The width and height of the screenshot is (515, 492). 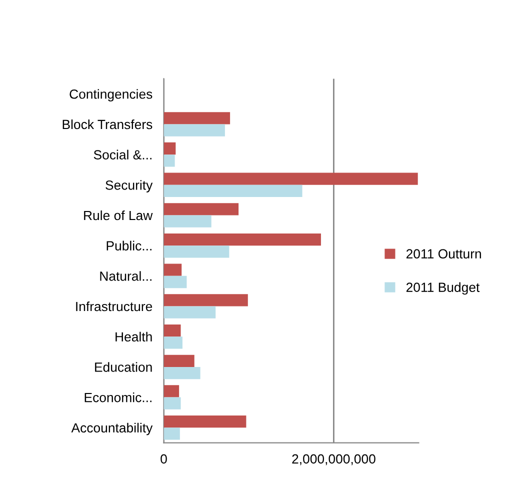 What do you see at coordinates (112, 429) in the screenshot?
I see `y-tick-label: Accountability` at bounding box center [112, 429].